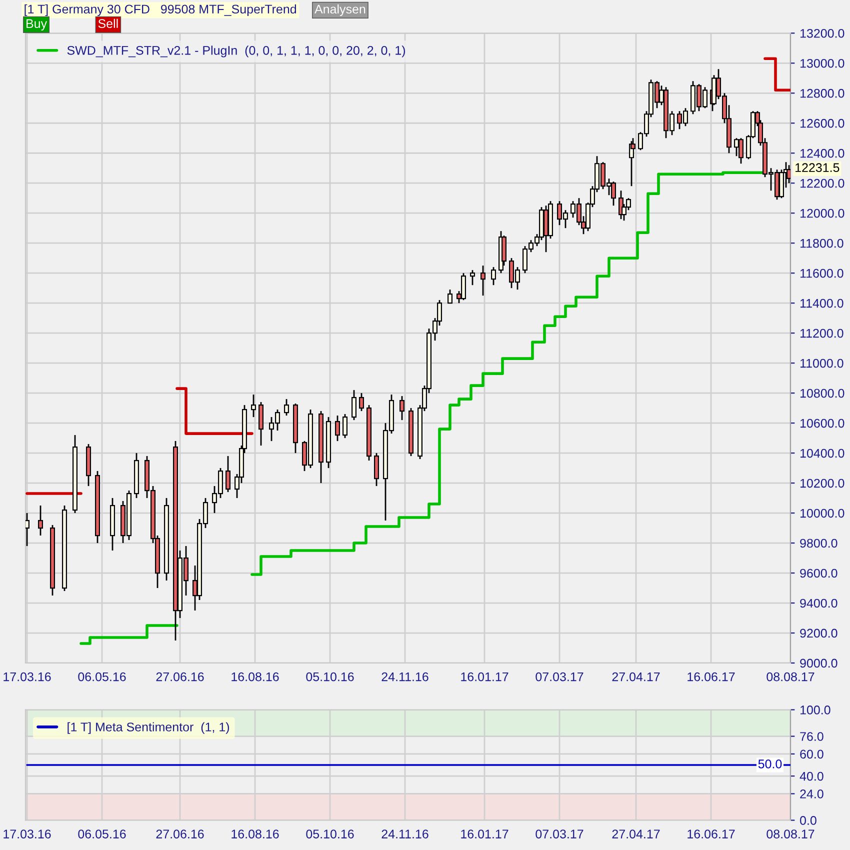 This screenshot has height=850, width=850. What do you see at coordinates (37, 24) in the screenshot?
I see `text: Buy` at bounding box center [37, 24].